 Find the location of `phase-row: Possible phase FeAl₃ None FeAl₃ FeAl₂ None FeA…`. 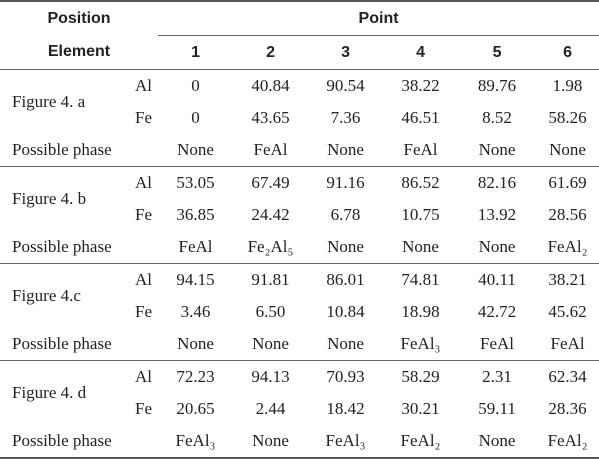

phase-row: Possible phase FeAl₃ None FeAl₃ FeAl₂ None FeA… is located at coordinates (299, 442).